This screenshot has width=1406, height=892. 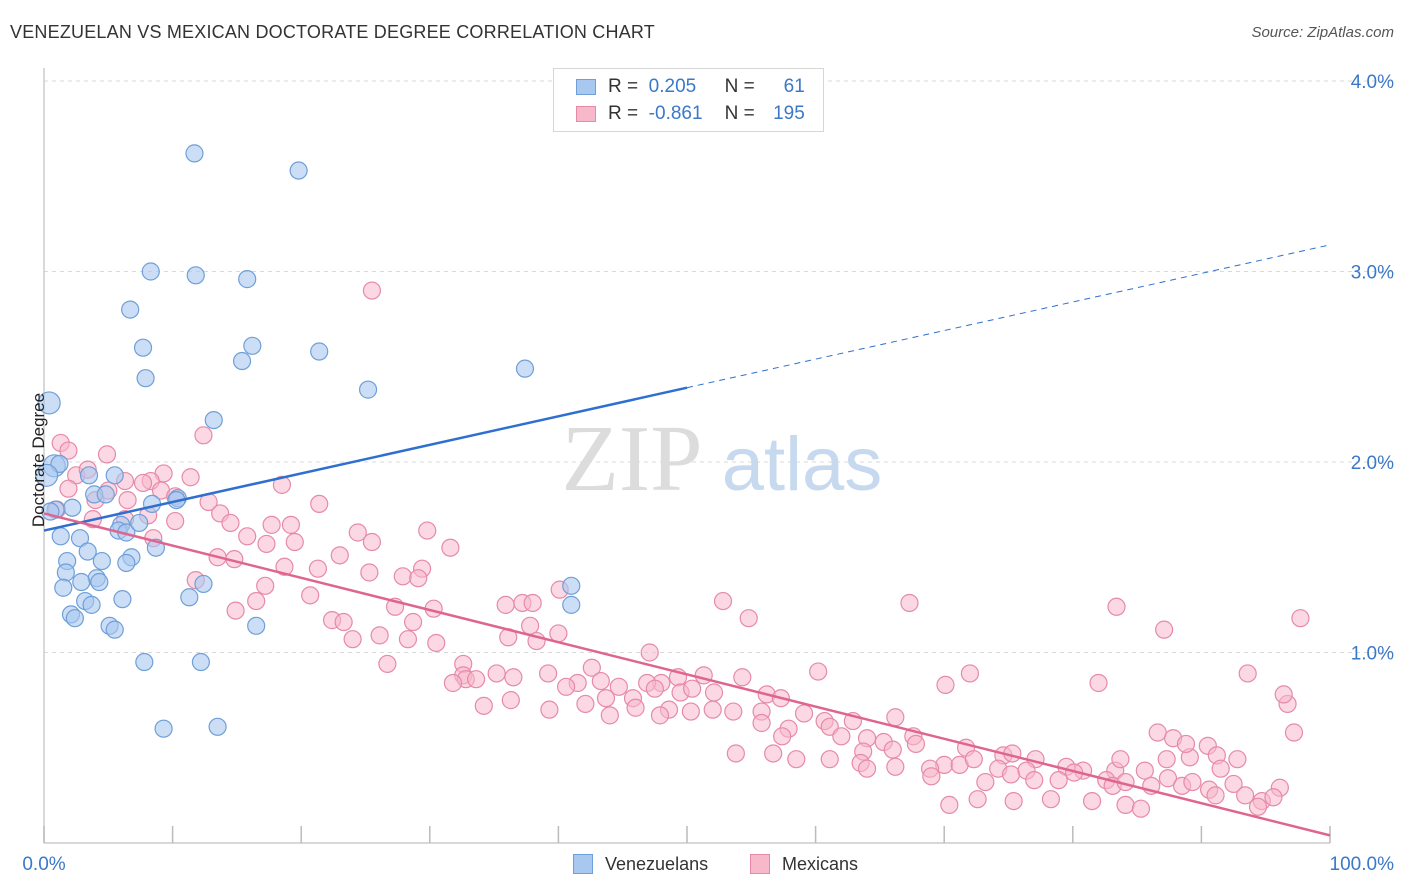 I want to click on legend-n-label: N =, so click(x=739, y=86).